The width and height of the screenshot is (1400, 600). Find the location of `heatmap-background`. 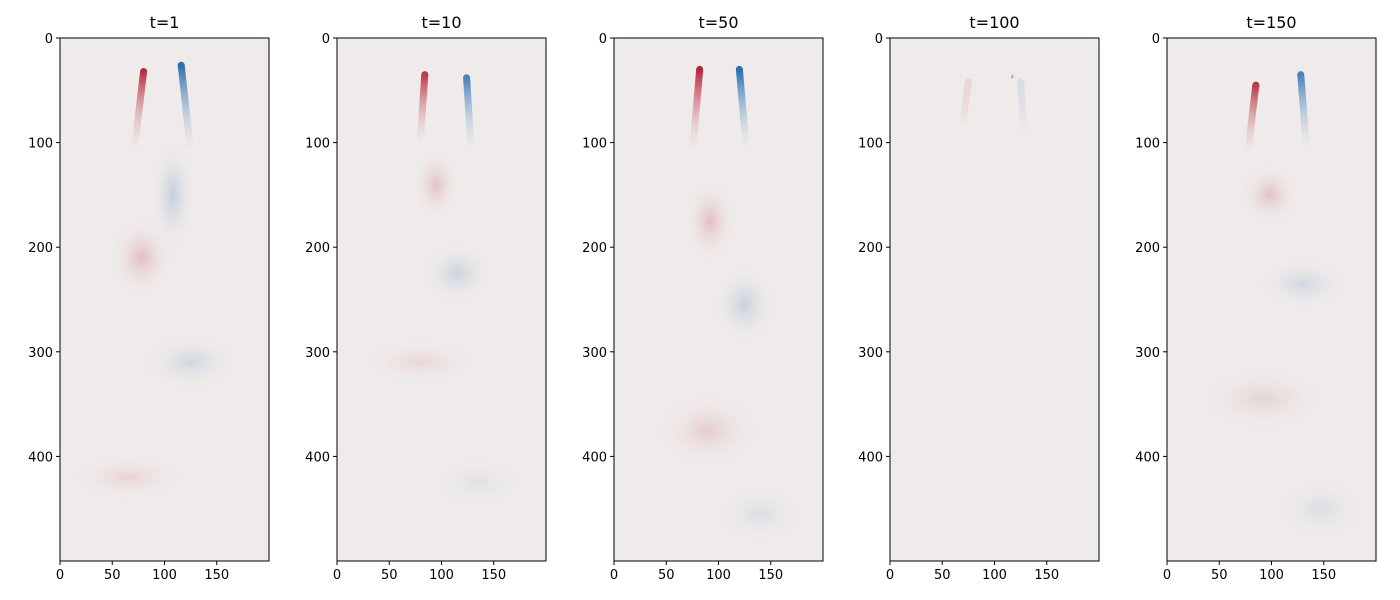

heatmap-background is located at coordinates (994, 299).